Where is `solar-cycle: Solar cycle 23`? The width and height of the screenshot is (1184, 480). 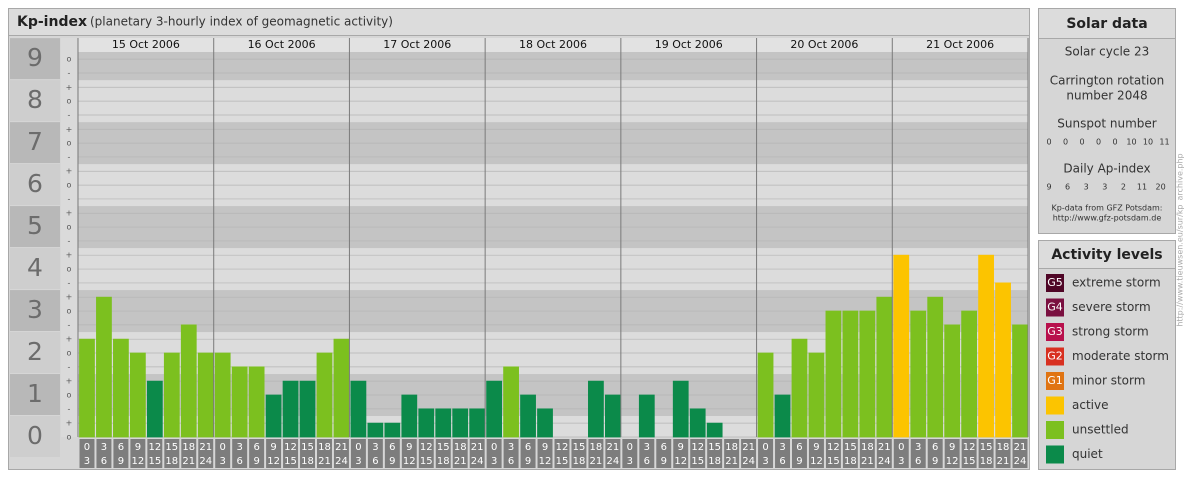 solar-cycle: Solar cycle 23 is located at coordinates (1107, 52).